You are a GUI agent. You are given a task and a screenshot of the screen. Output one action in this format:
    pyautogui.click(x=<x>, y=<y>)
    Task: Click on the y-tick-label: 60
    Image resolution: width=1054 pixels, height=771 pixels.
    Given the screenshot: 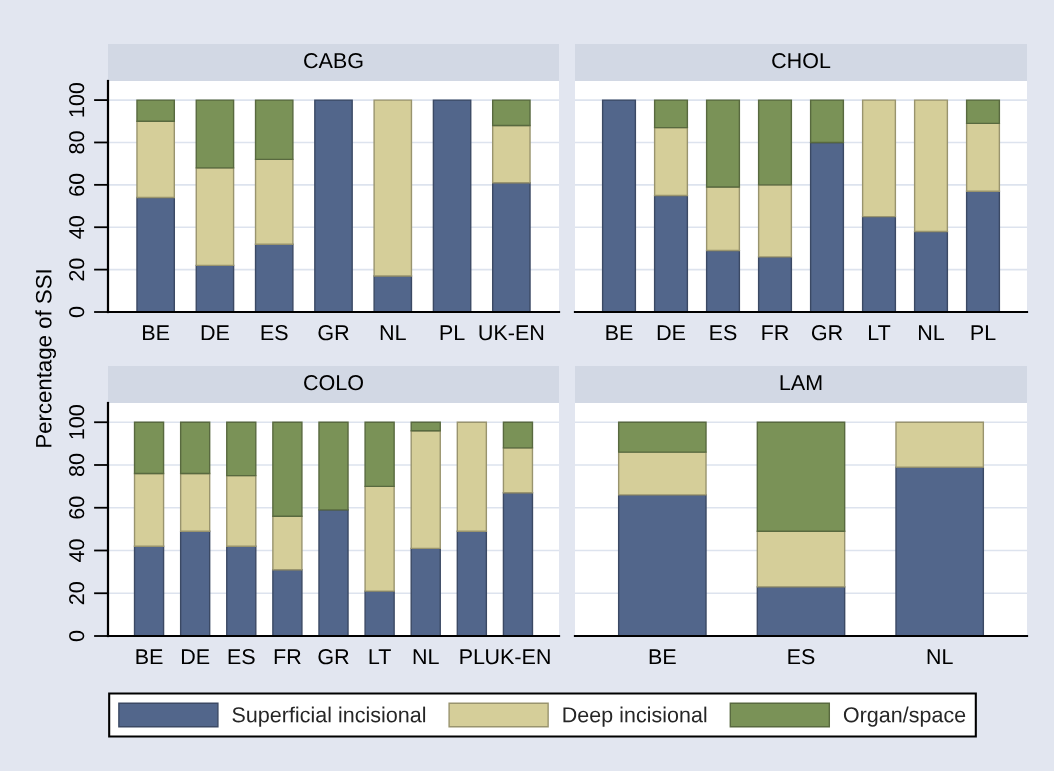 What is the action you would take?
    pyautogui.click(x=77, y=507)
    